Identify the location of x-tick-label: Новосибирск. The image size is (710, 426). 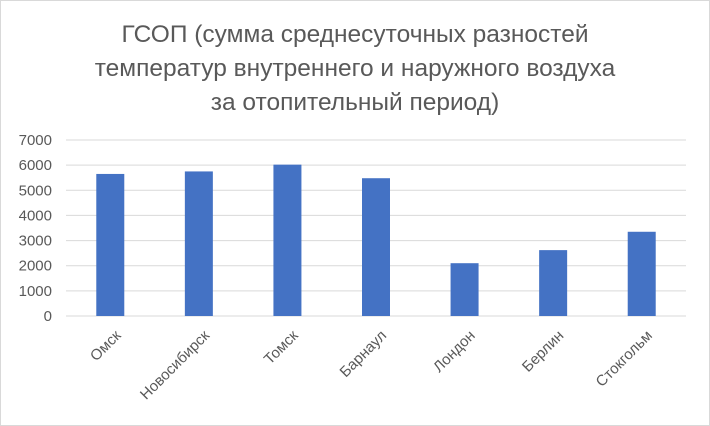
(175, 365).